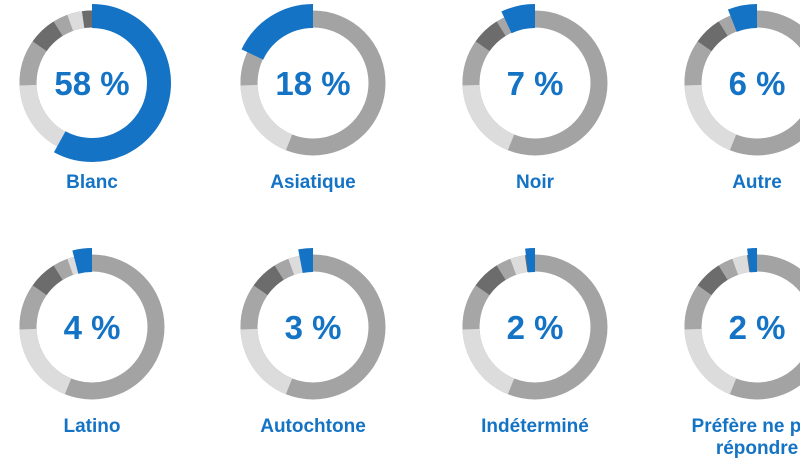  I want to click on percent-label: 58 %, so click(91, 83).